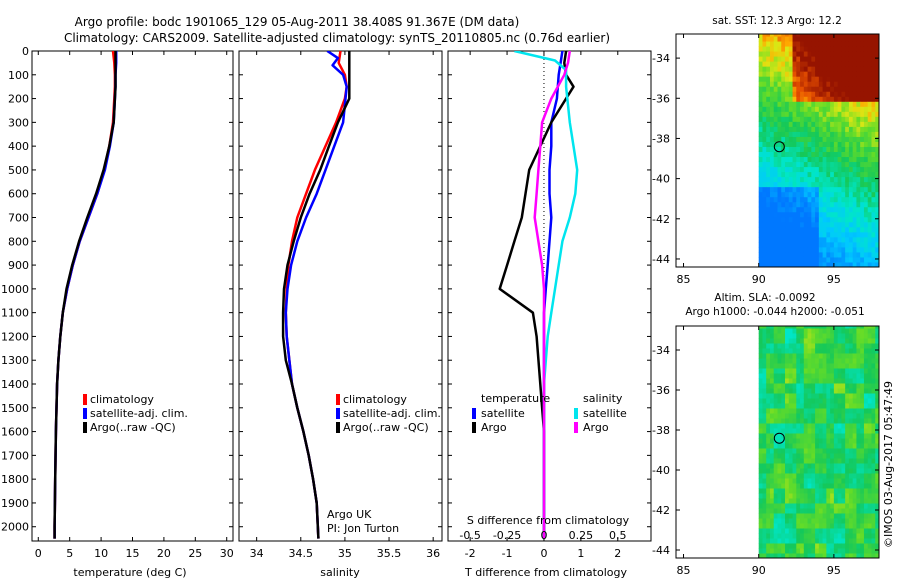  I want to click on salinity-xtick-label: 36, so click(433, 553).